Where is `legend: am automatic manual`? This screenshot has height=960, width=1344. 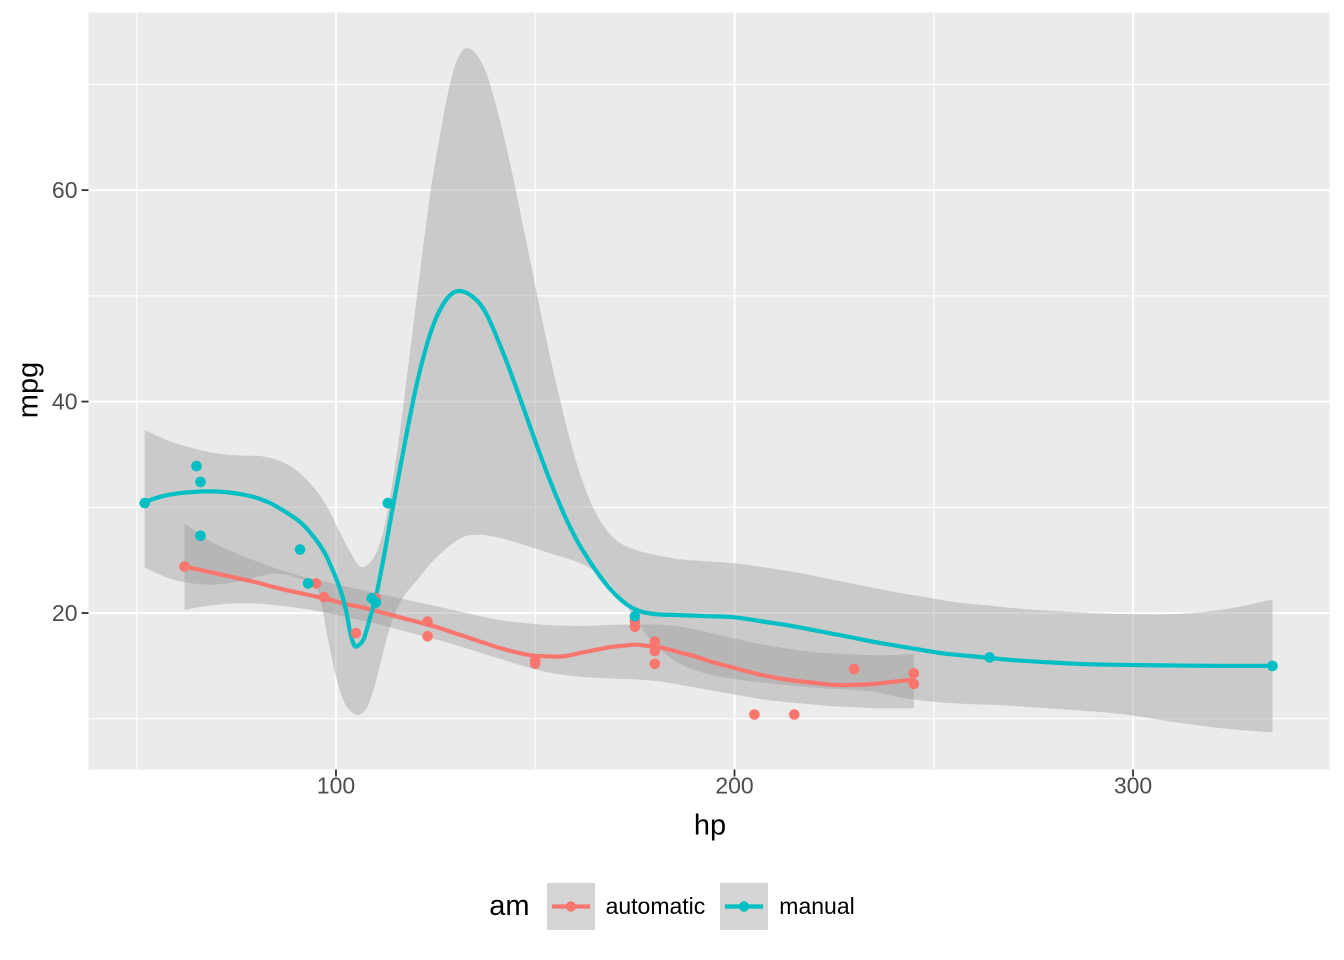 legend: am automatic manual is located at coordinates (672, 906).